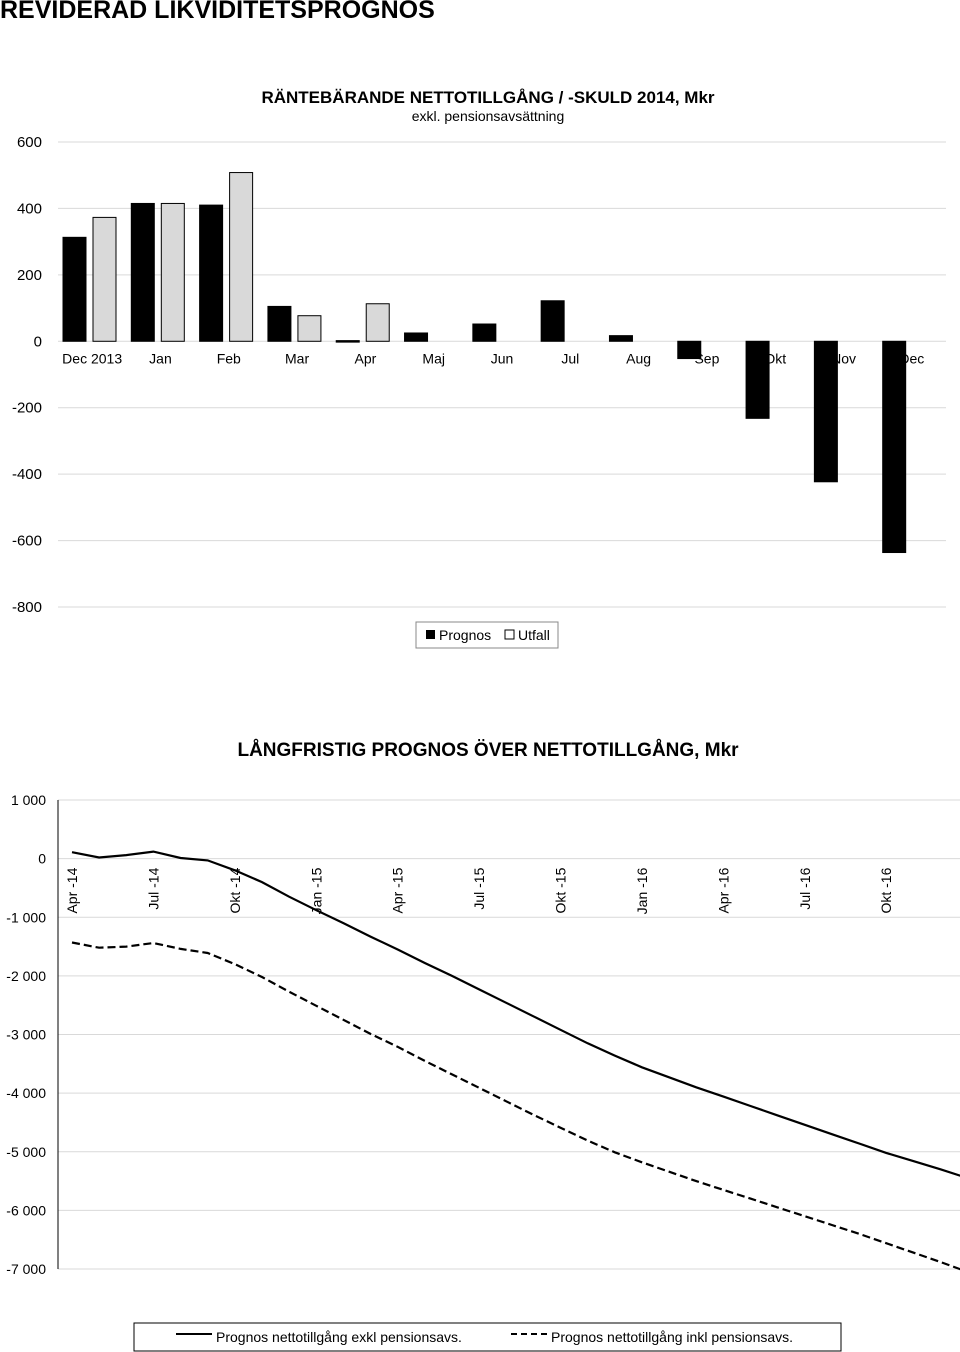 Image resolution: width=960 pixels, height=1352 pixels. Describe the element at coordinates (29, 208) in the screenshot. I see `y-tick-label: 400` at that location.